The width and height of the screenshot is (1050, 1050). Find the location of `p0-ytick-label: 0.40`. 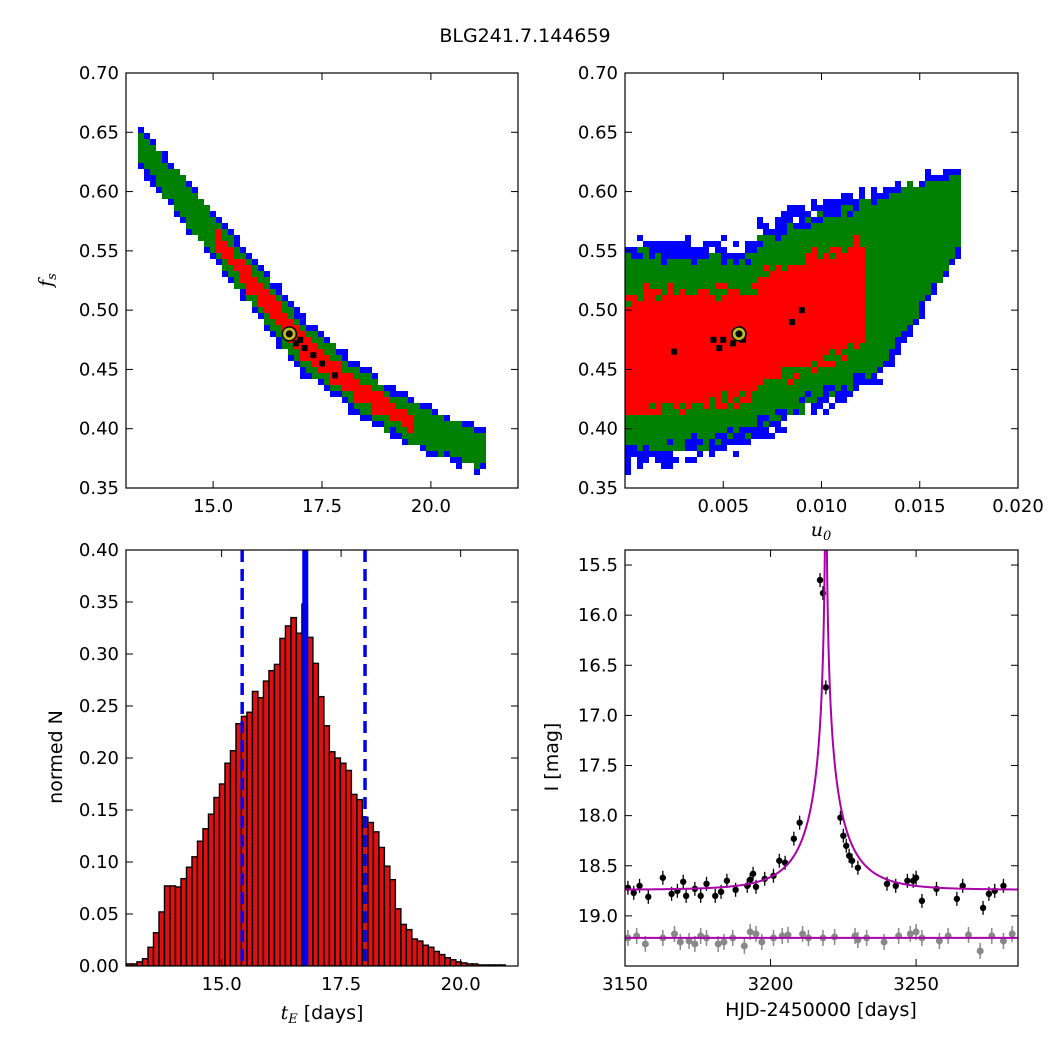

p0-ytick-label: 0.40 is located at coordinates (99, 429).